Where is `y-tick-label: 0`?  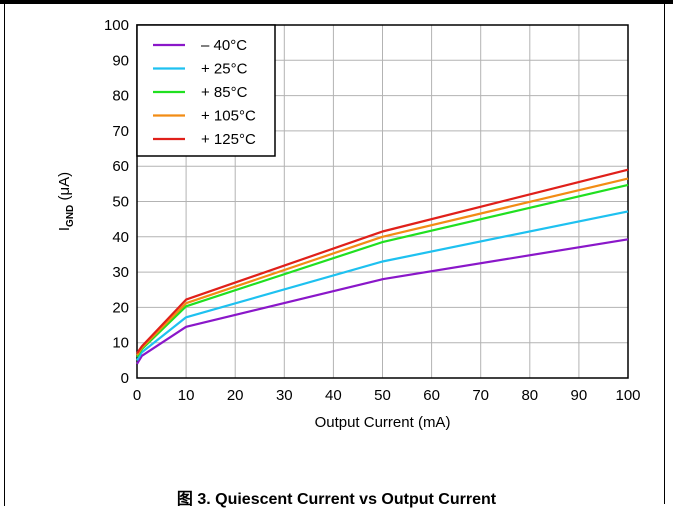
y-tick-label: 0 is located at coordinates (125, 378).